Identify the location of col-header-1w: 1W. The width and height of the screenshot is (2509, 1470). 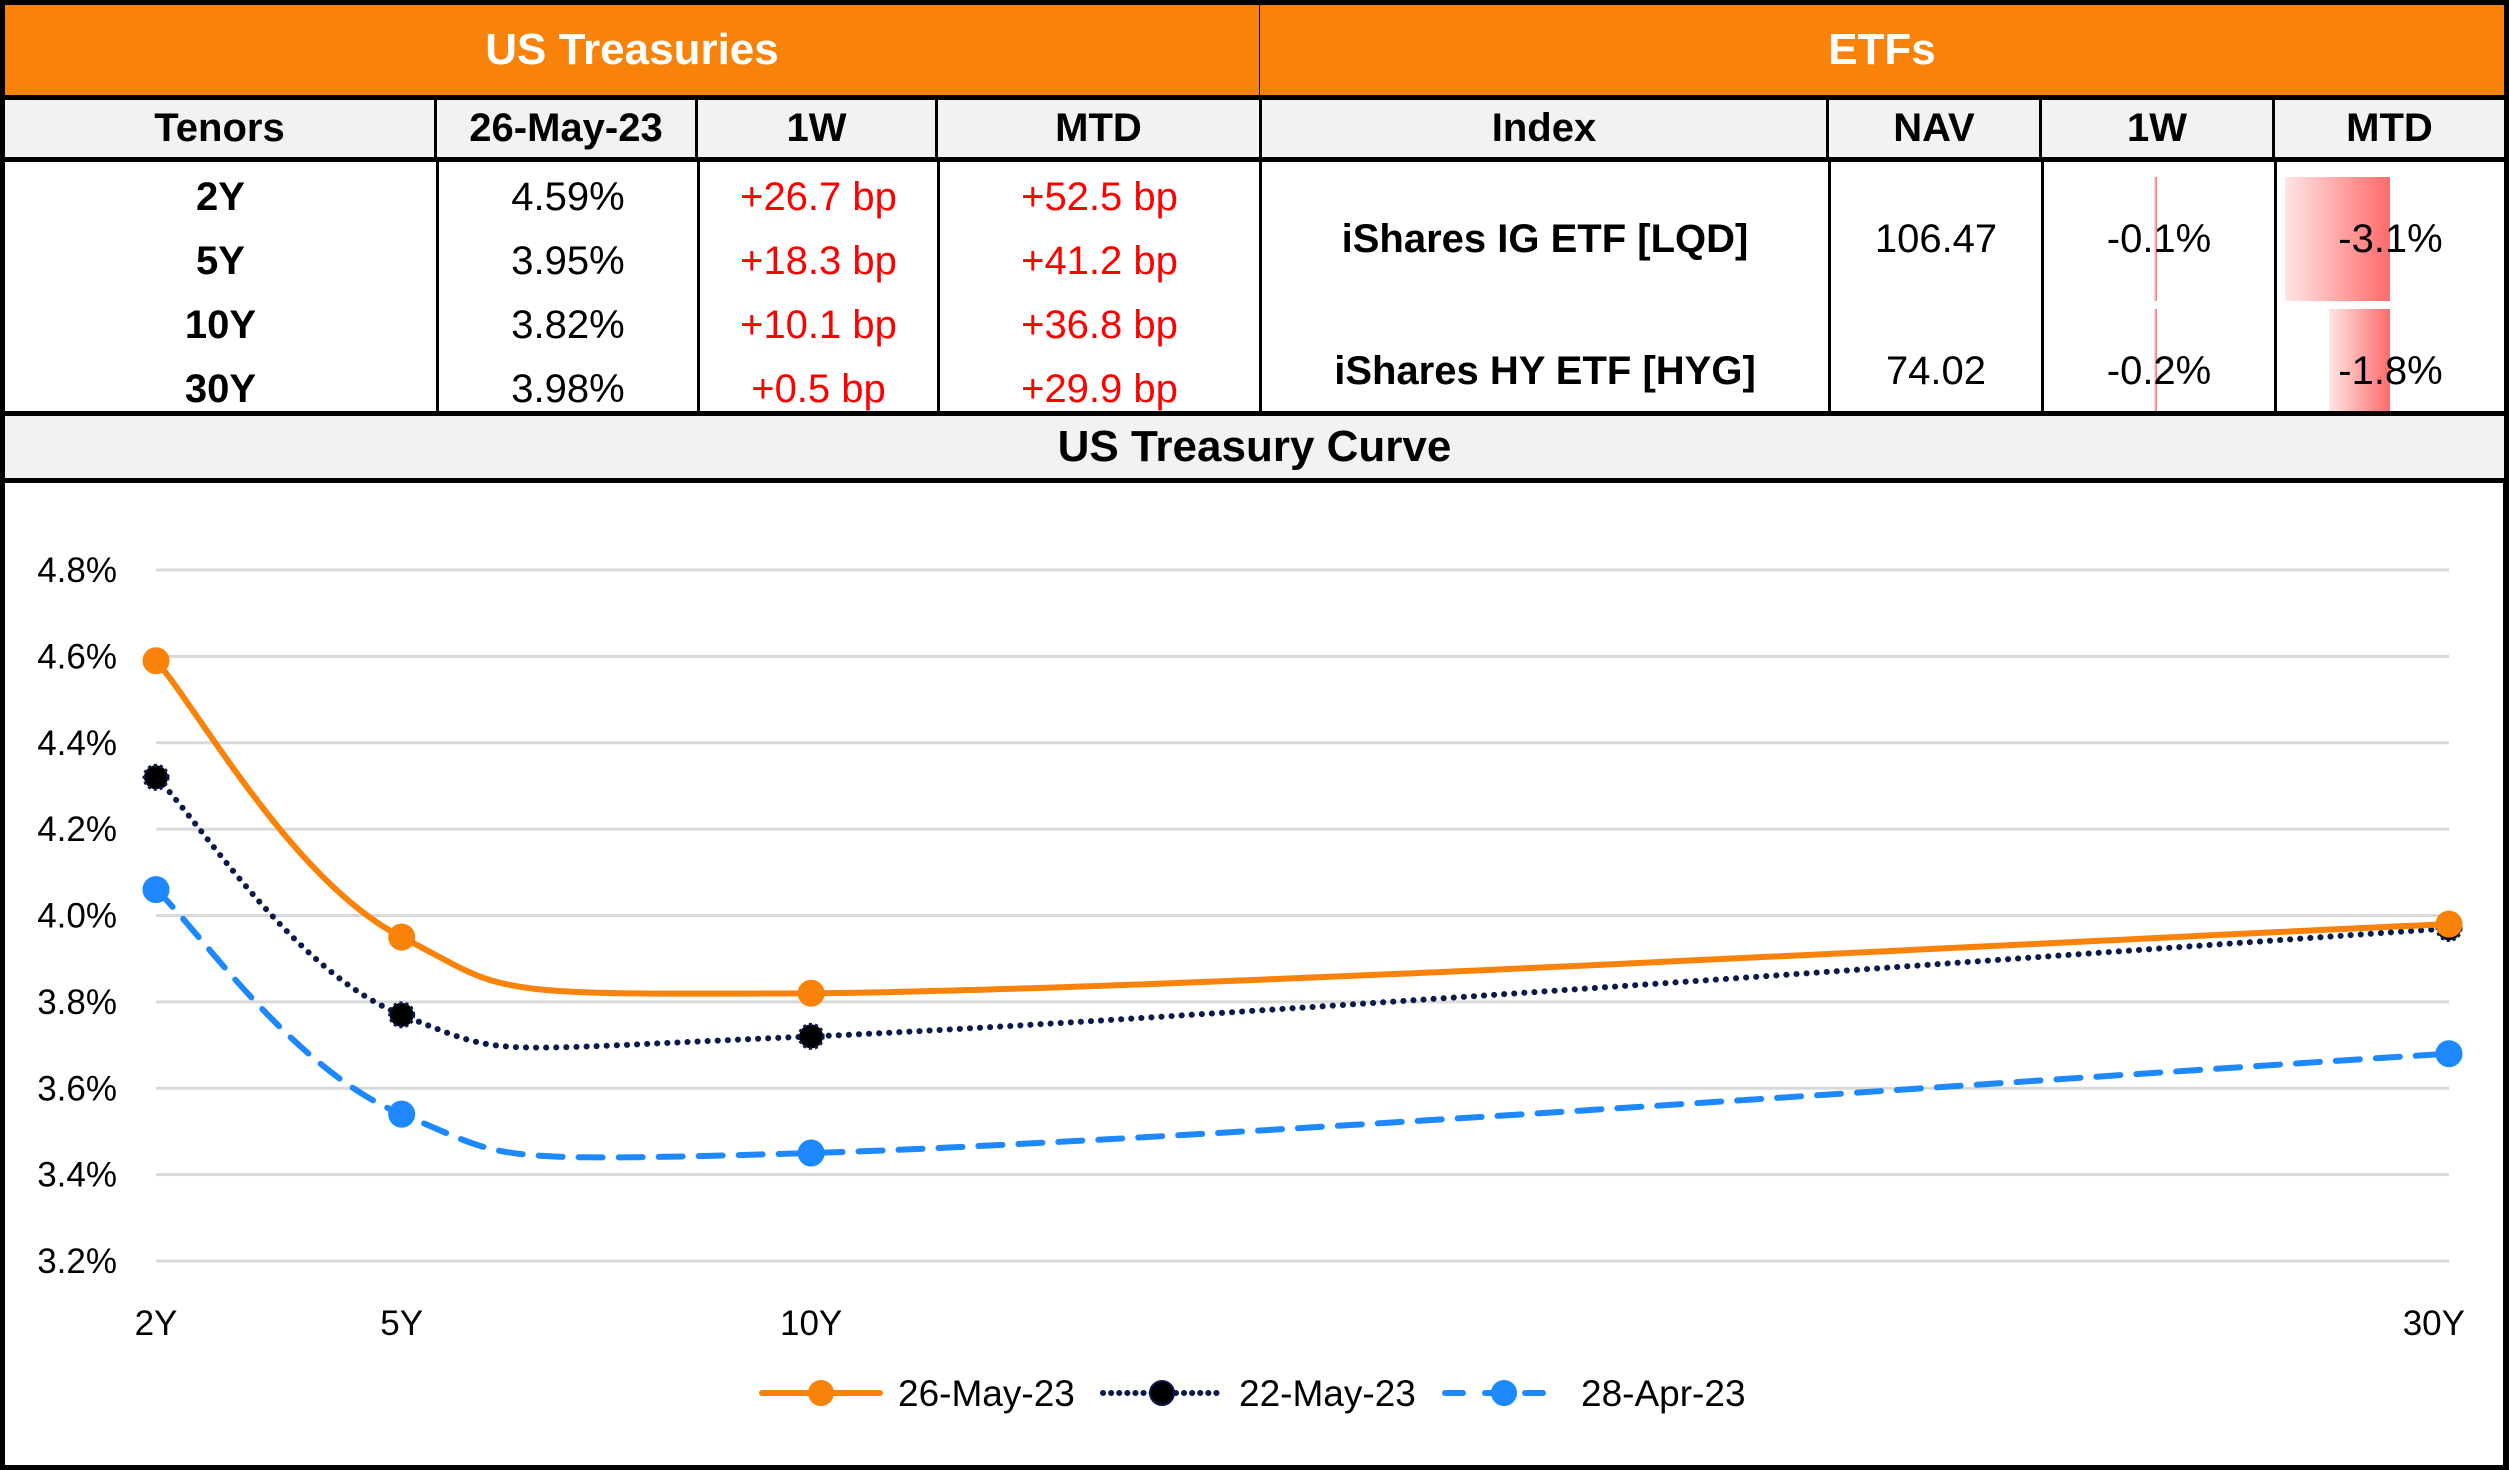
(818, 131).